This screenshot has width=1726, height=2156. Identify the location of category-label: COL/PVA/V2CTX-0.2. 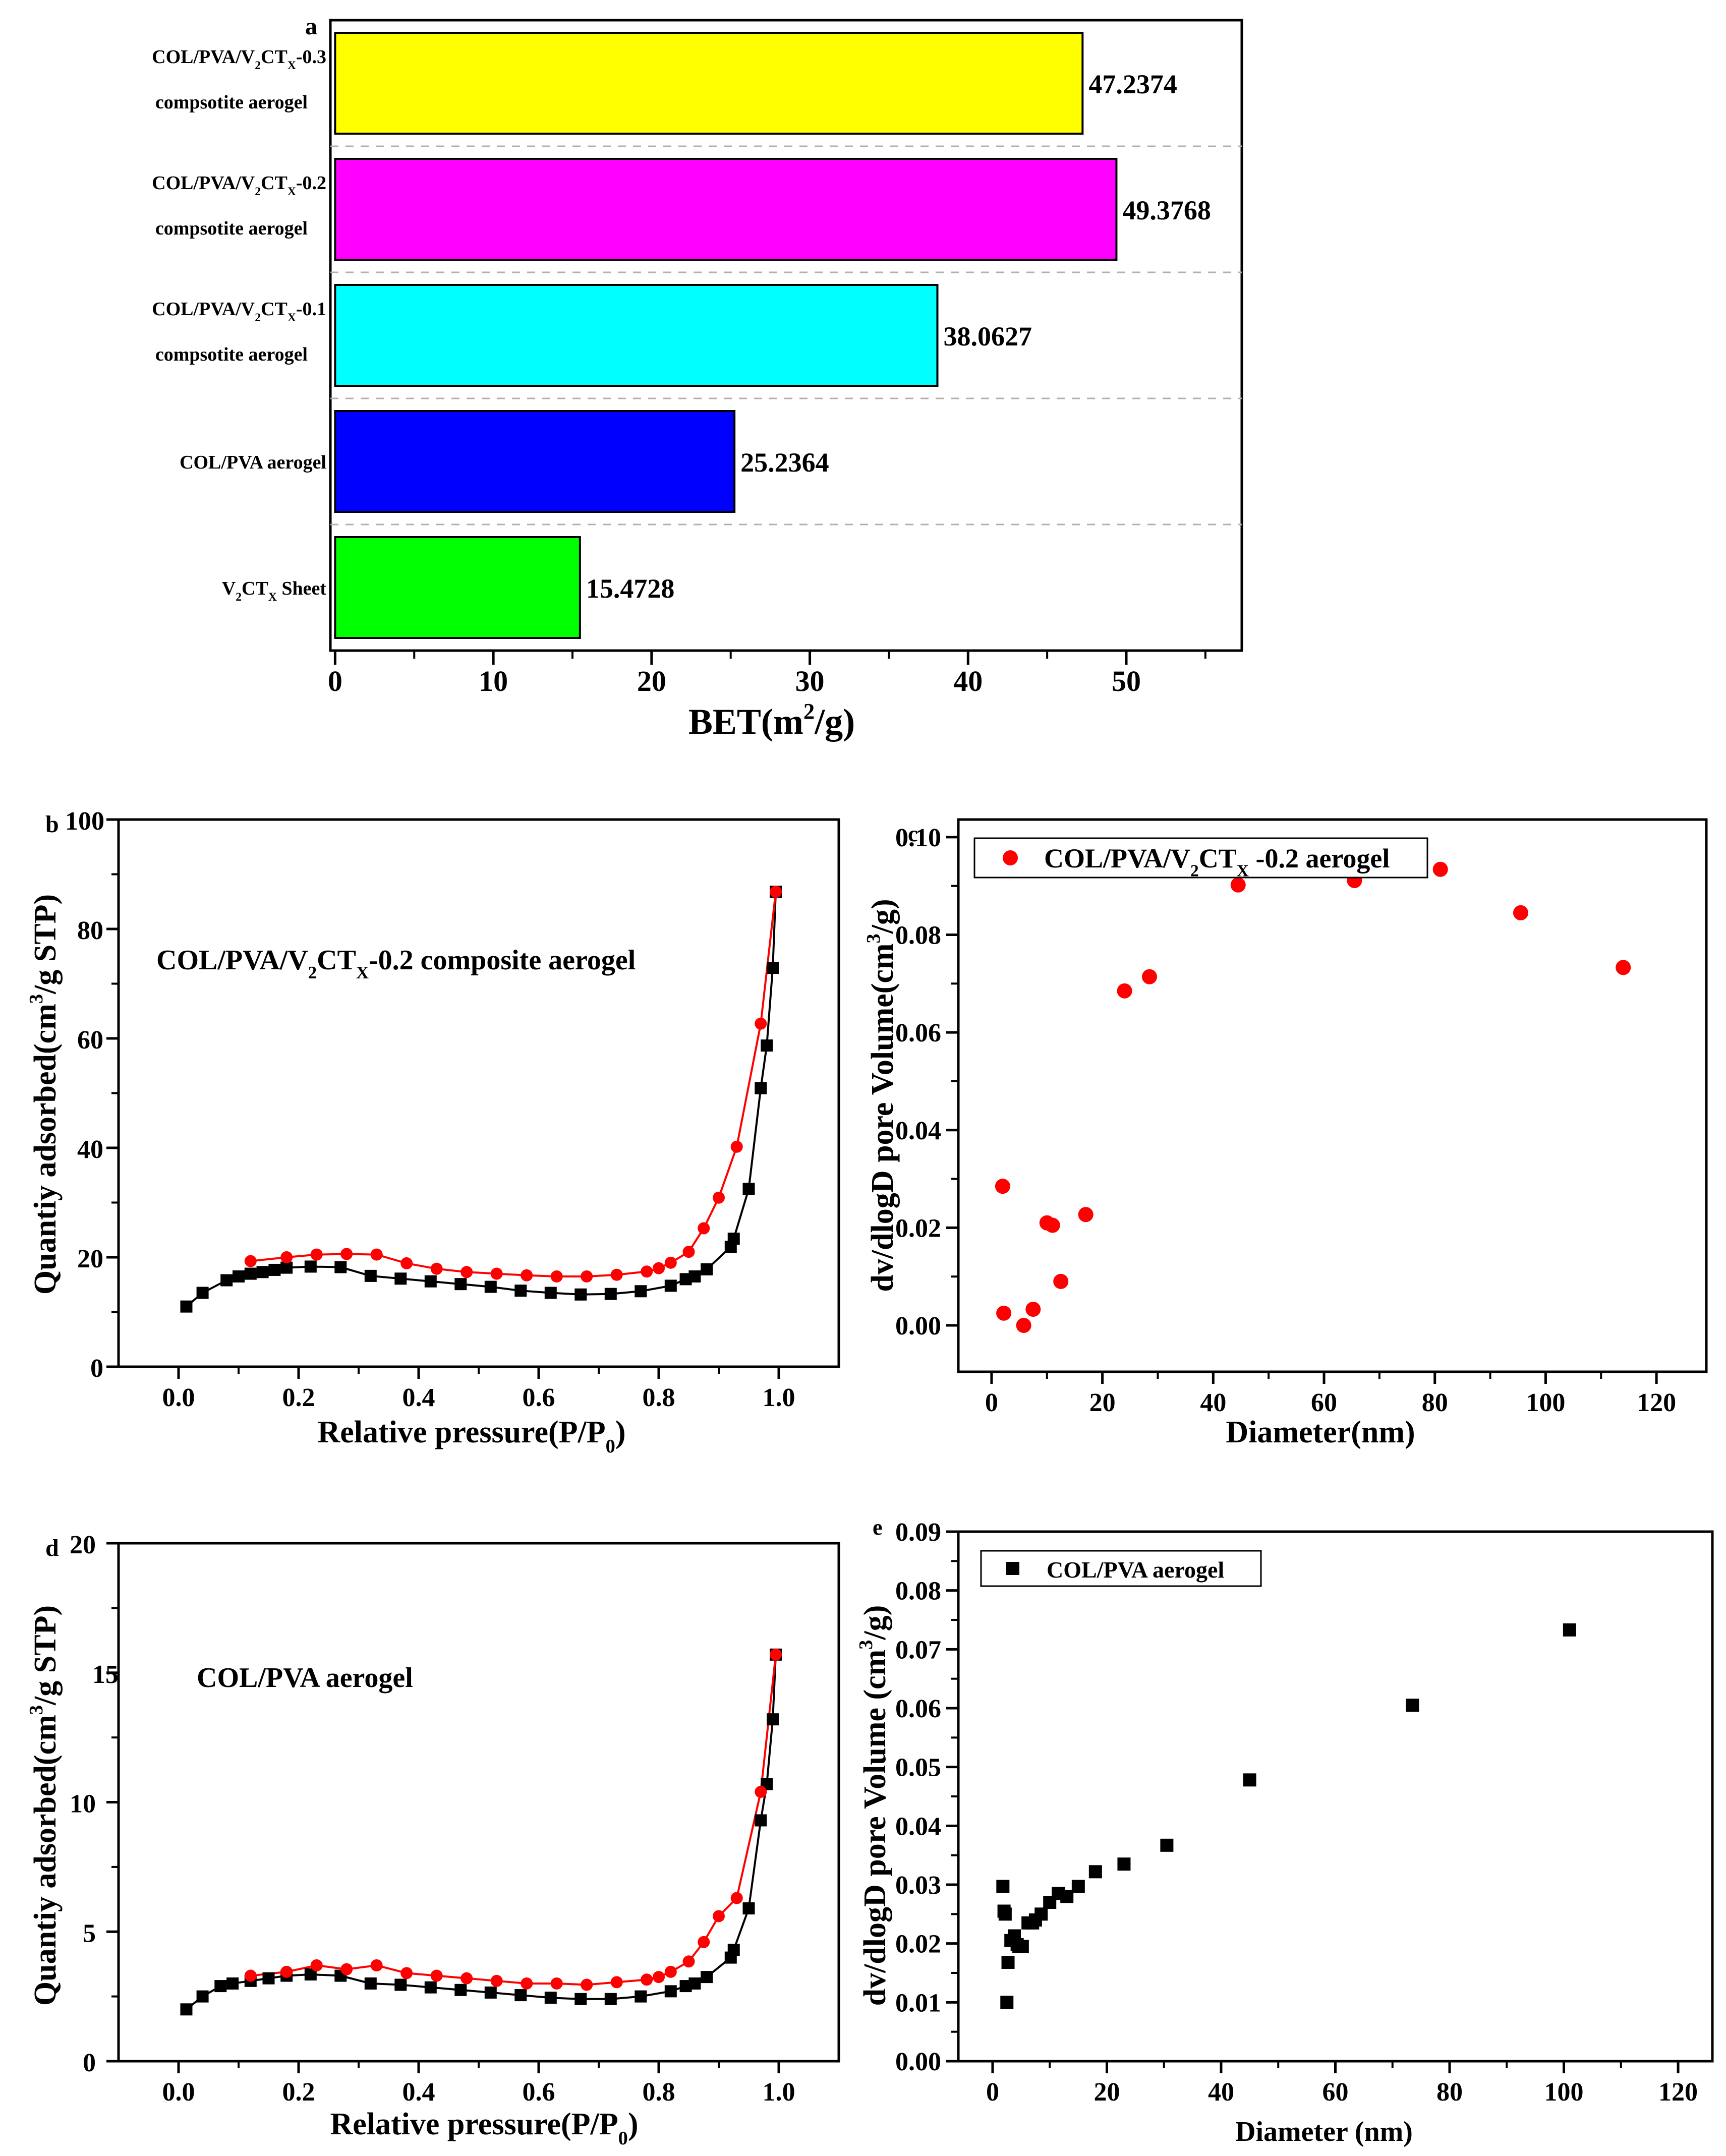
(239, 185).